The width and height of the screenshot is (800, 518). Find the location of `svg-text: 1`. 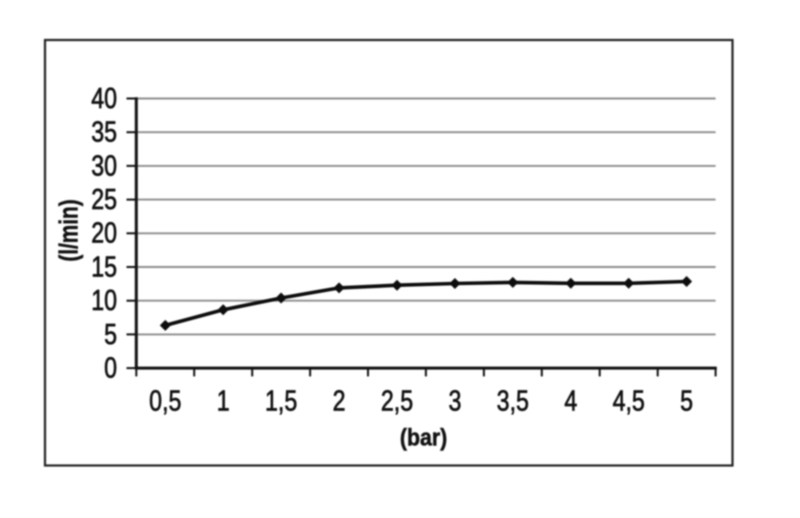

svg-text: 1 is located at coordinates (223, 400).